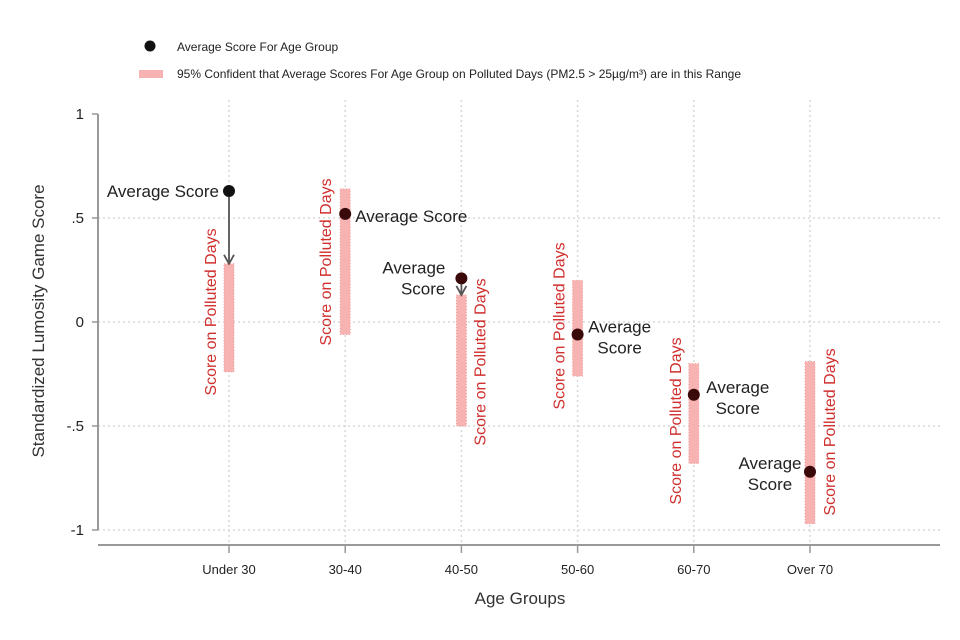 The height and width of the screenshot is (640, 960). I want to click on x-tick-label: Under 30, so click(228, 569).